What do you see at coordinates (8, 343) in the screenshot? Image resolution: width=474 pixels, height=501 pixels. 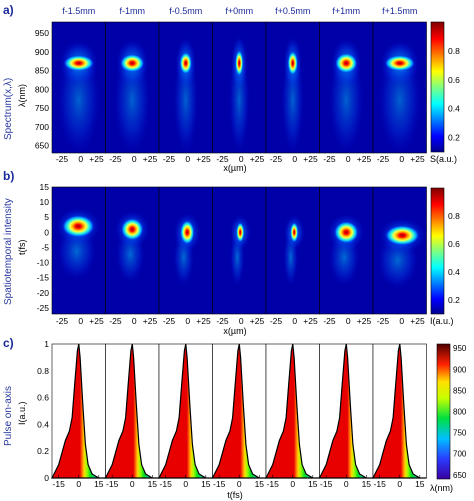 I see `panel-label-c: c)` at bounding box center [8, 343].